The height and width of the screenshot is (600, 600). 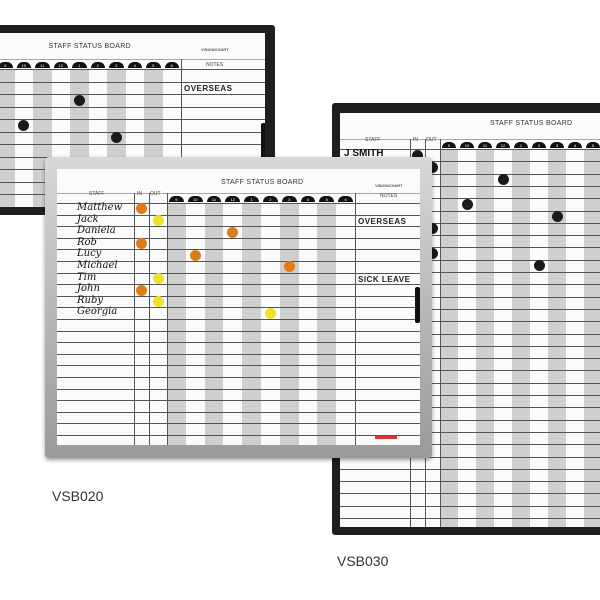 I want to click on staff-name: Georgia, so click(x=97, y=312).